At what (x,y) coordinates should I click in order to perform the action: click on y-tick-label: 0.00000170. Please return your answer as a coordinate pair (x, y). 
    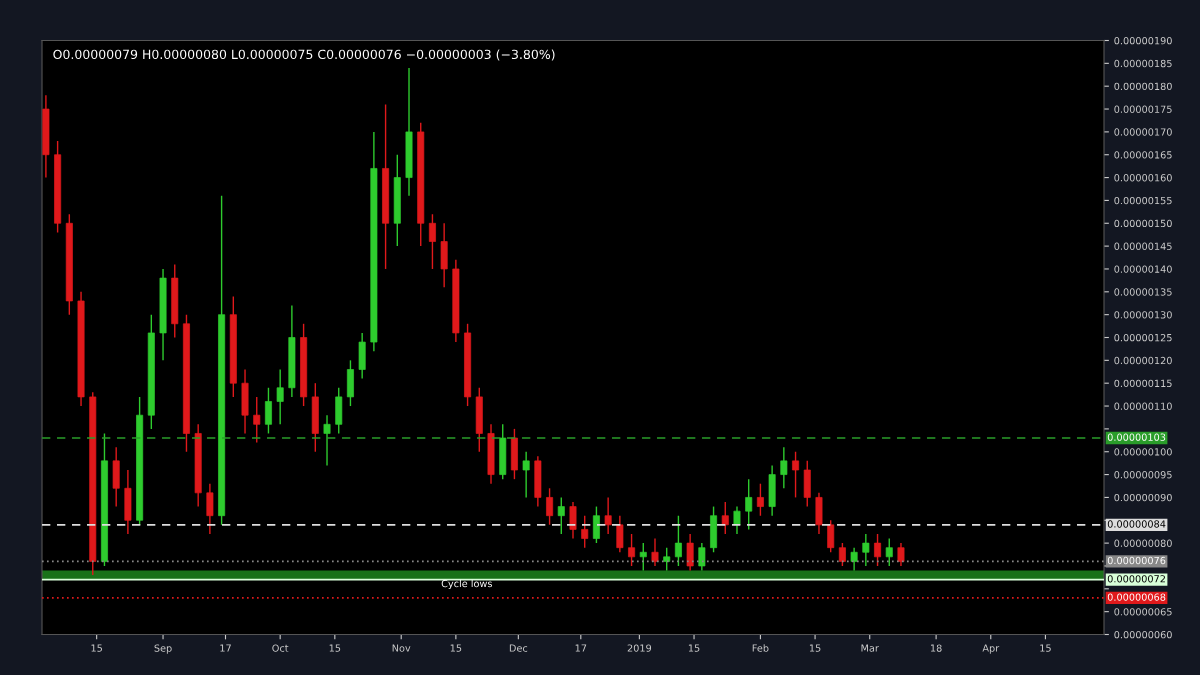
    Looking at the image, I should click on (1143, 132).